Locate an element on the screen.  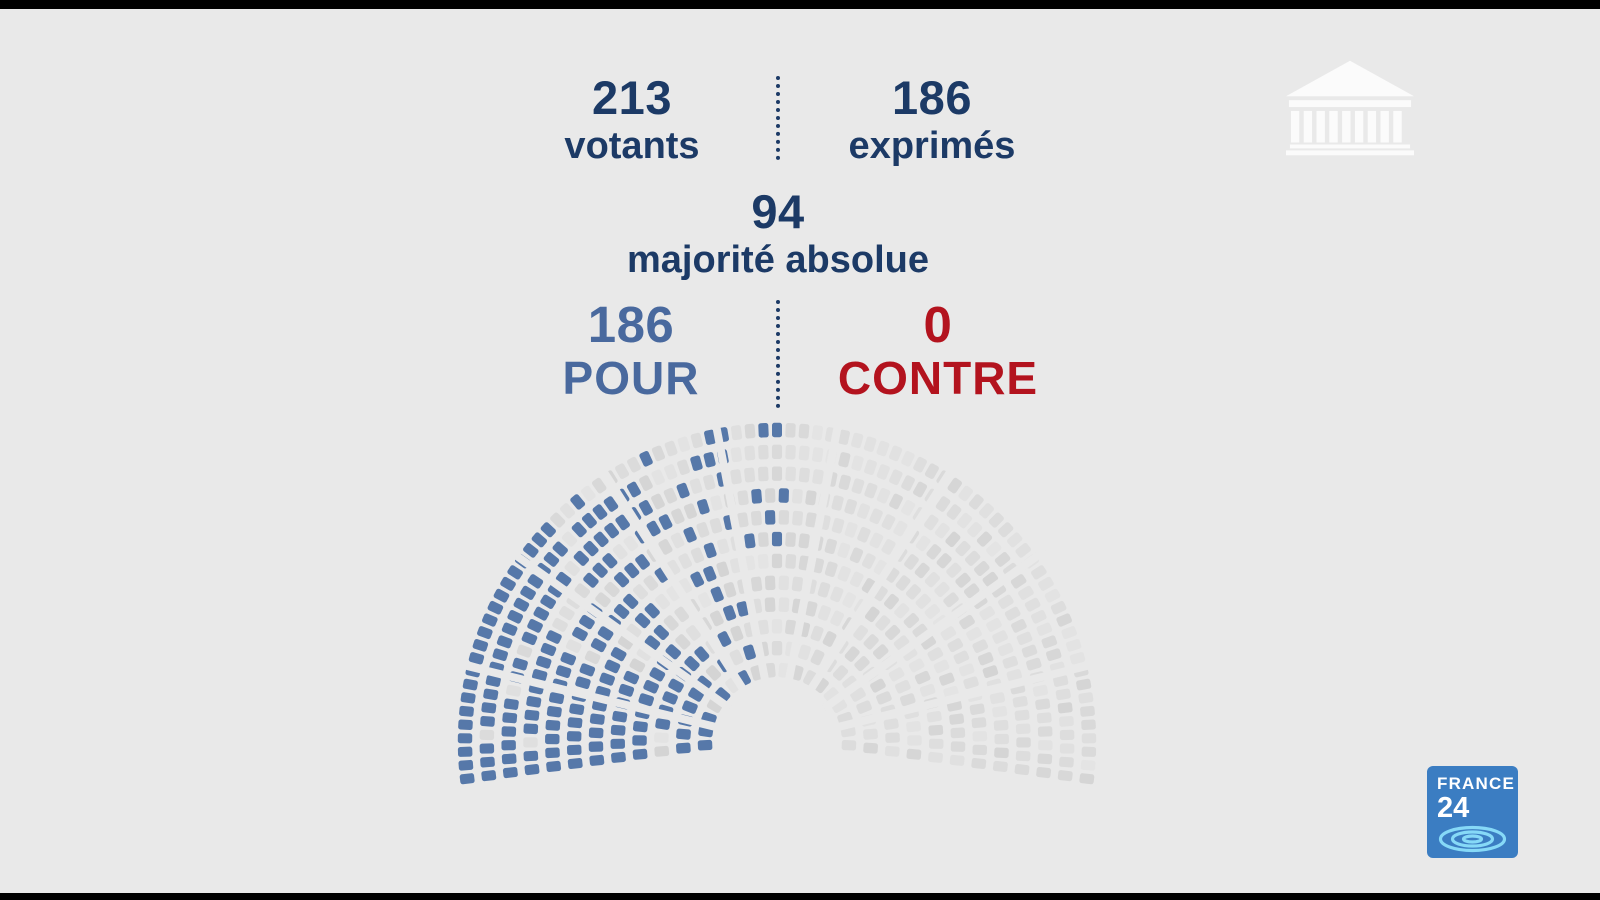
stat-pour: 186 POUR is located at coordinates (631, 350).